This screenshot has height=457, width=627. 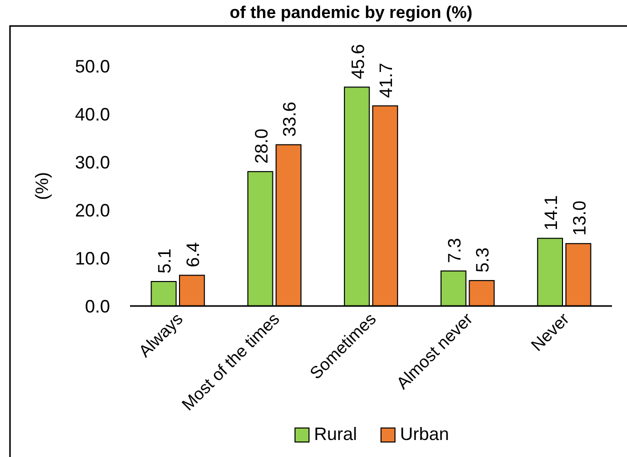 I want to click on data-label: 33.6, so click(x=290, y=119).